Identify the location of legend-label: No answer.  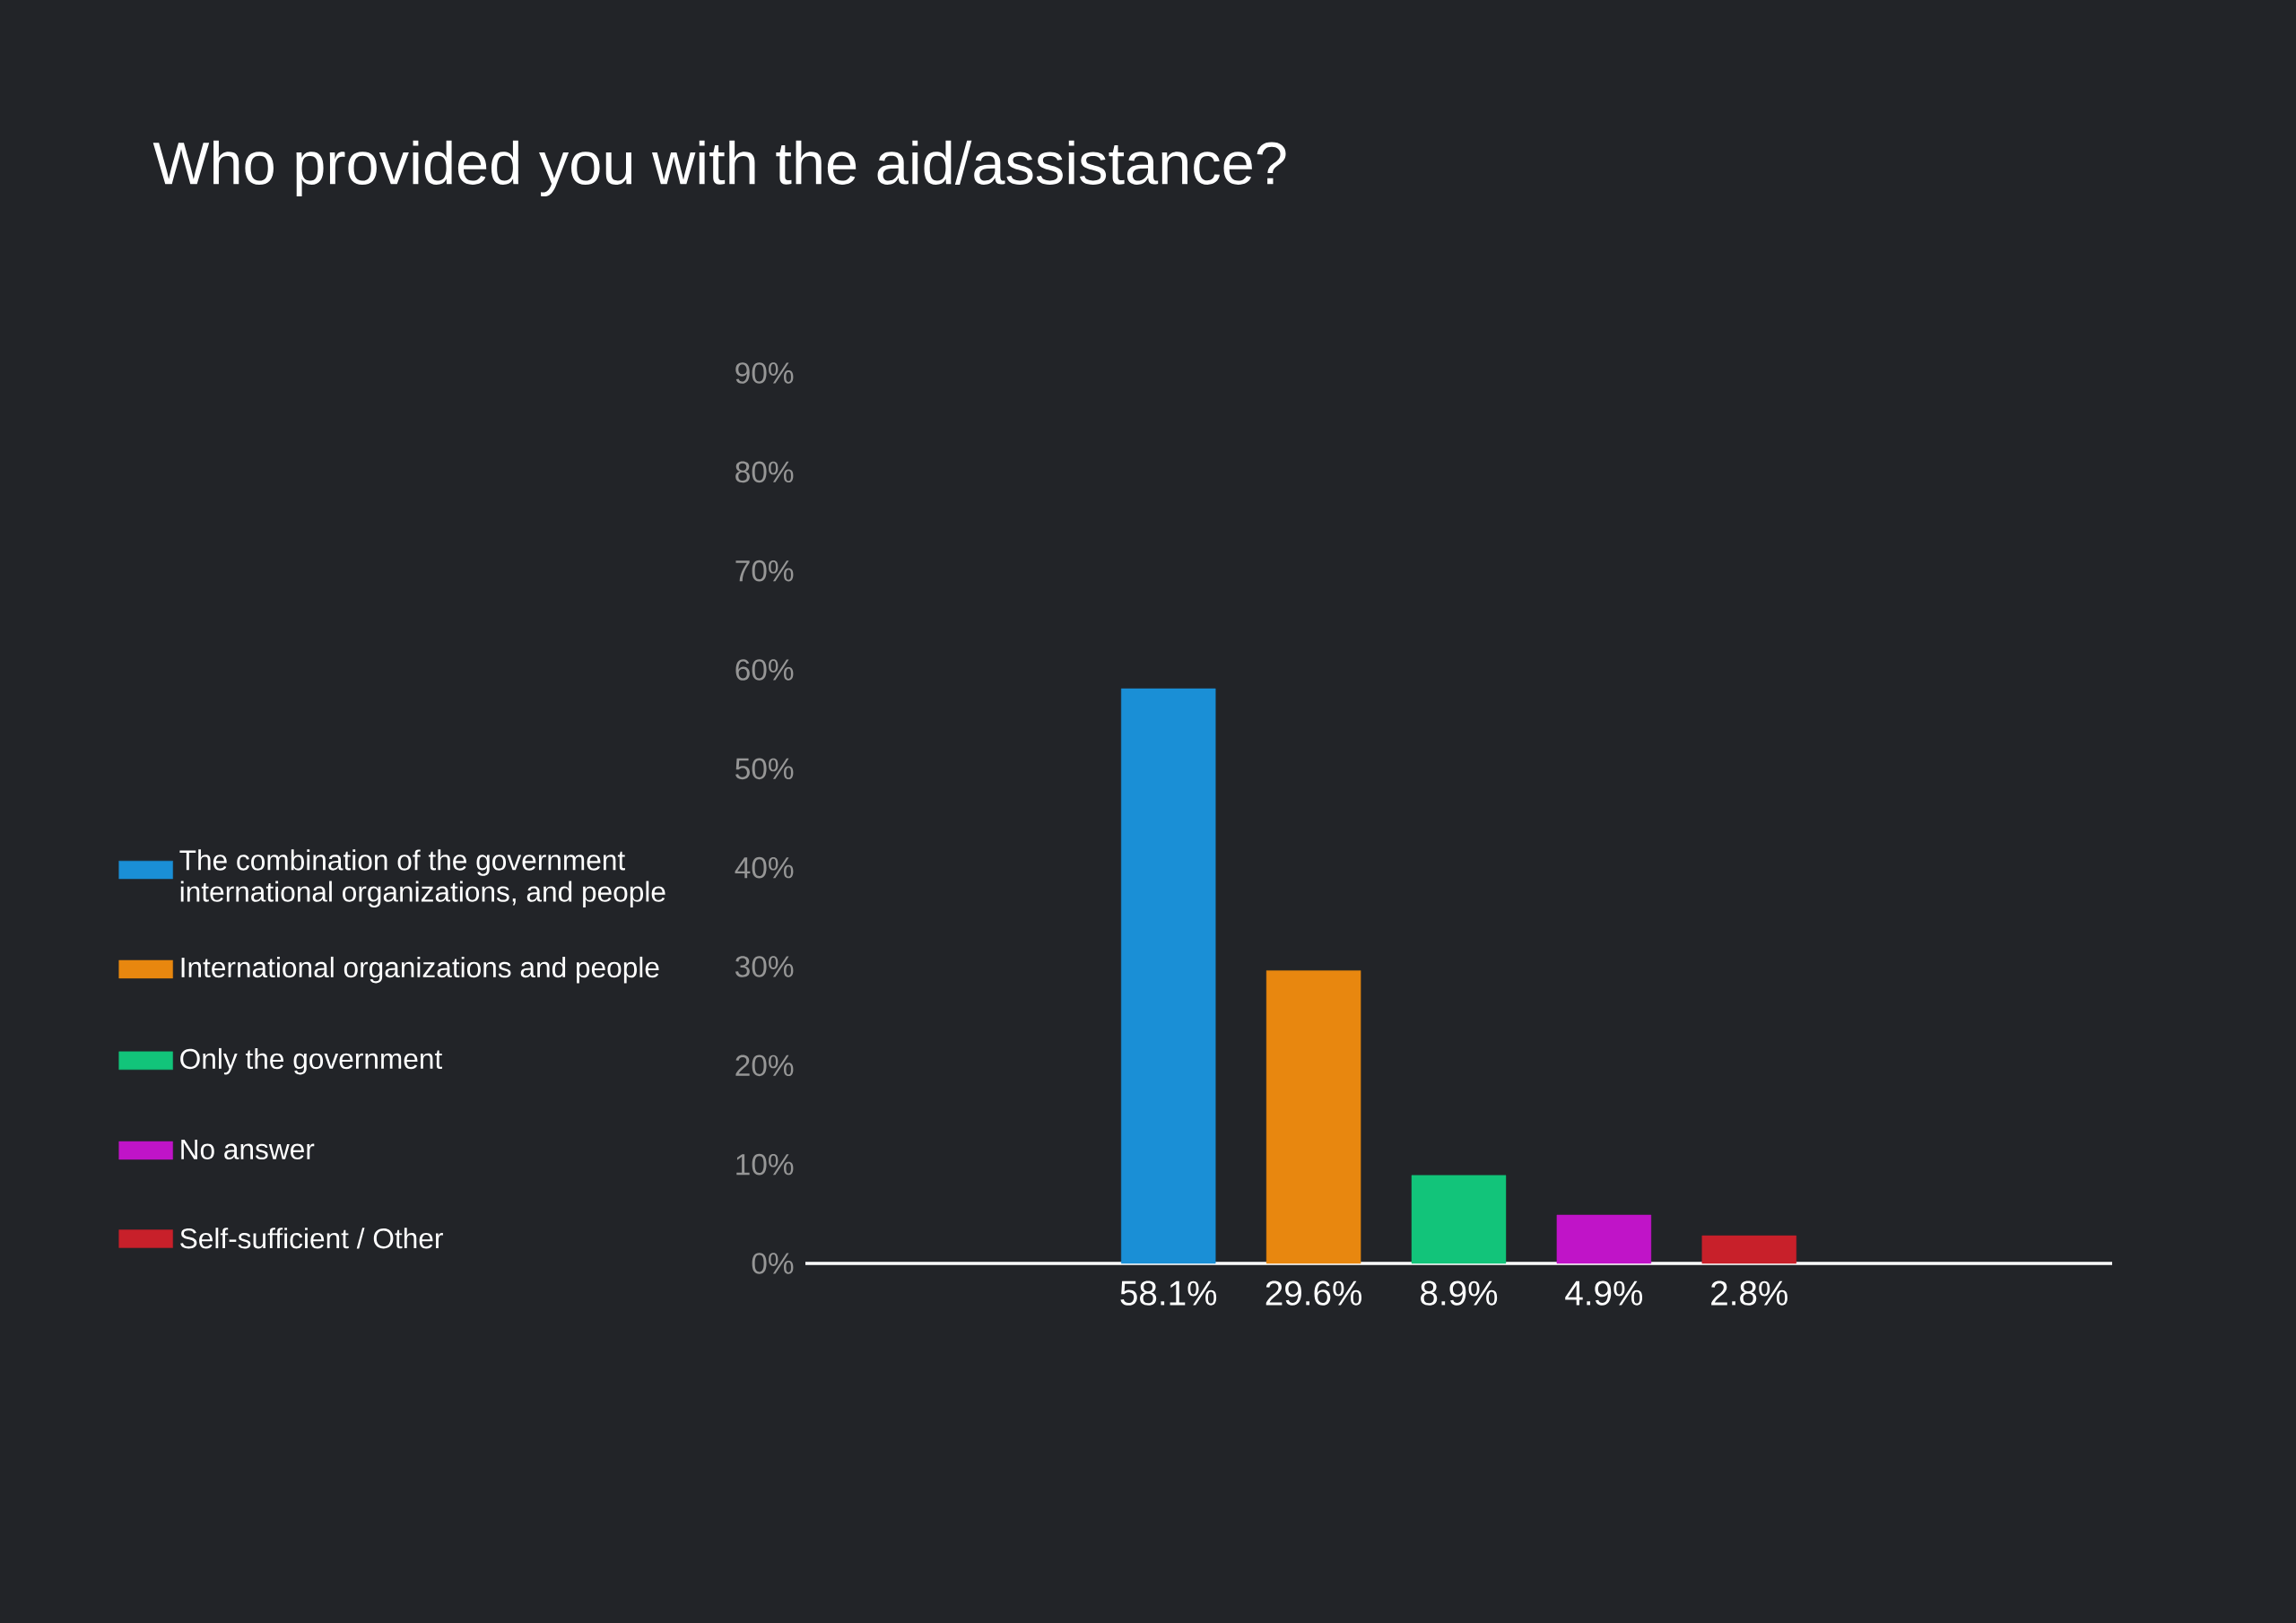
(248, 1149).